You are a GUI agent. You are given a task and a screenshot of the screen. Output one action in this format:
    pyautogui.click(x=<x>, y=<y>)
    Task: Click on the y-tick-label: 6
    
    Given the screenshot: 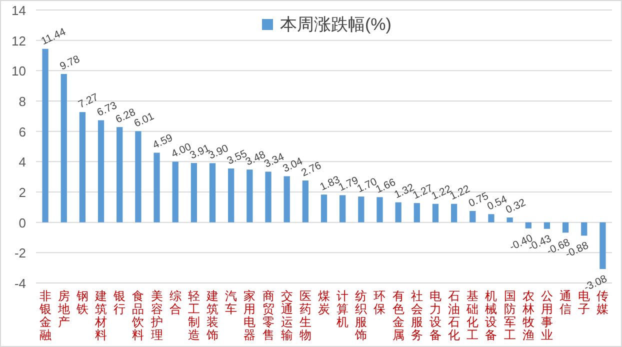 What is the action you would take?
    pyautogui.click(x=22, y=132)
    